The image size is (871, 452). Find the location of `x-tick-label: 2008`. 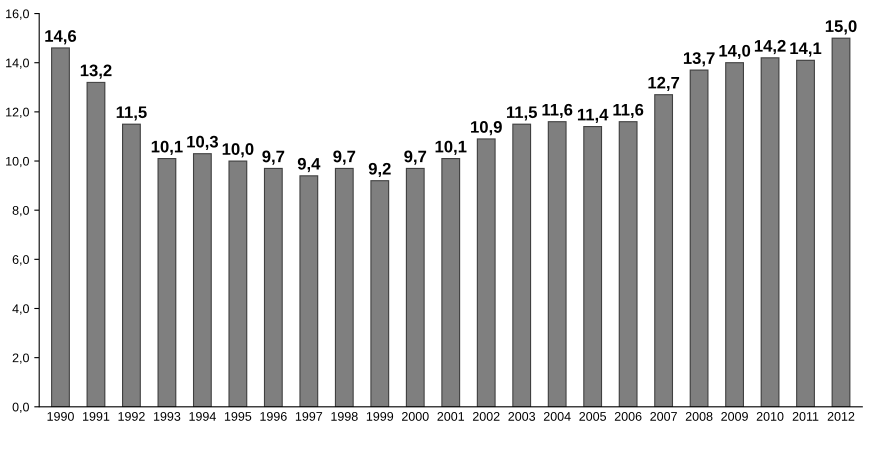

x-tick-label: 2008 is located at coordinates (699, 416).